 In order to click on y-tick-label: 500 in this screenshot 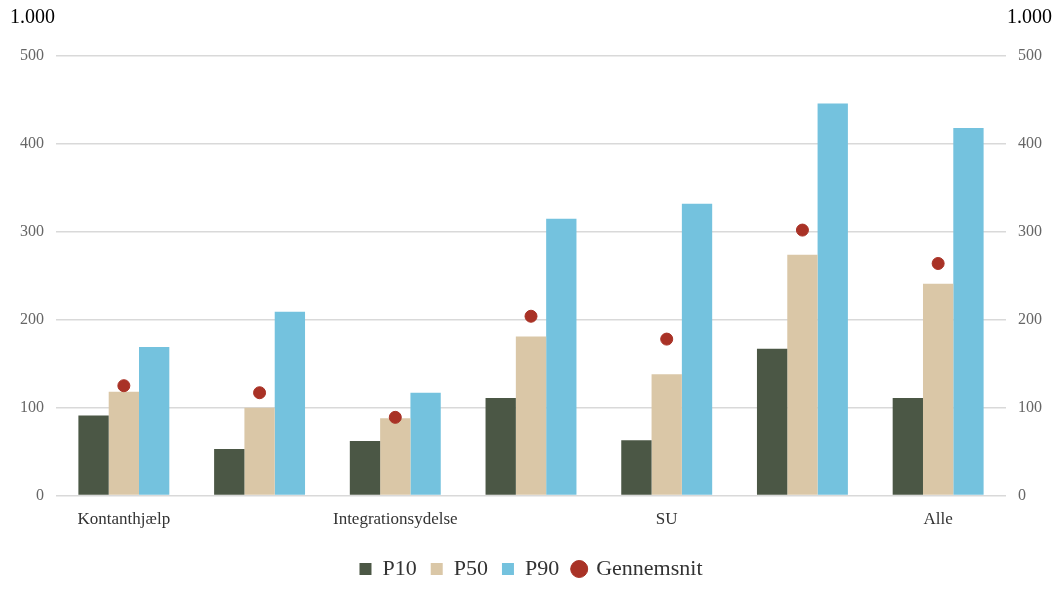, I will do `click(32, 55)`.